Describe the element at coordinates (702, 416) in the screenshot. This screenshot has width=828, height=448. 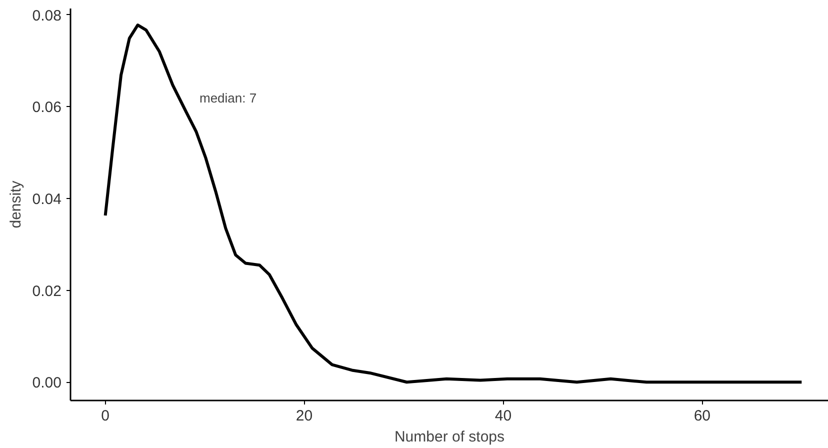
I see `x-tick-label: 60` at that location.